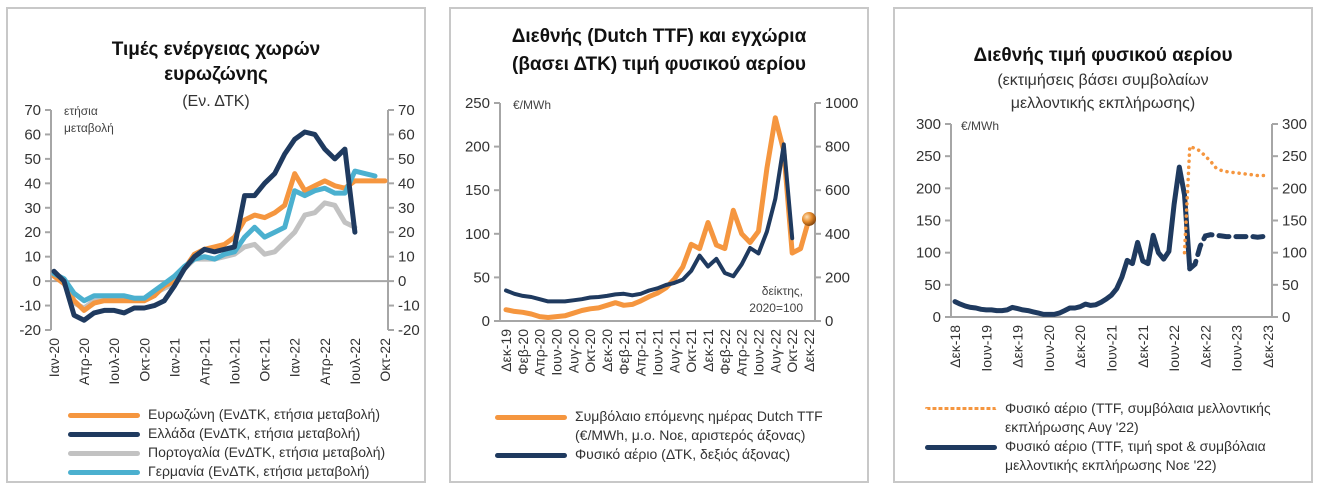 The image size is (1322, 491). I want to click on y2-tick-label: -10, so click(409, 306).